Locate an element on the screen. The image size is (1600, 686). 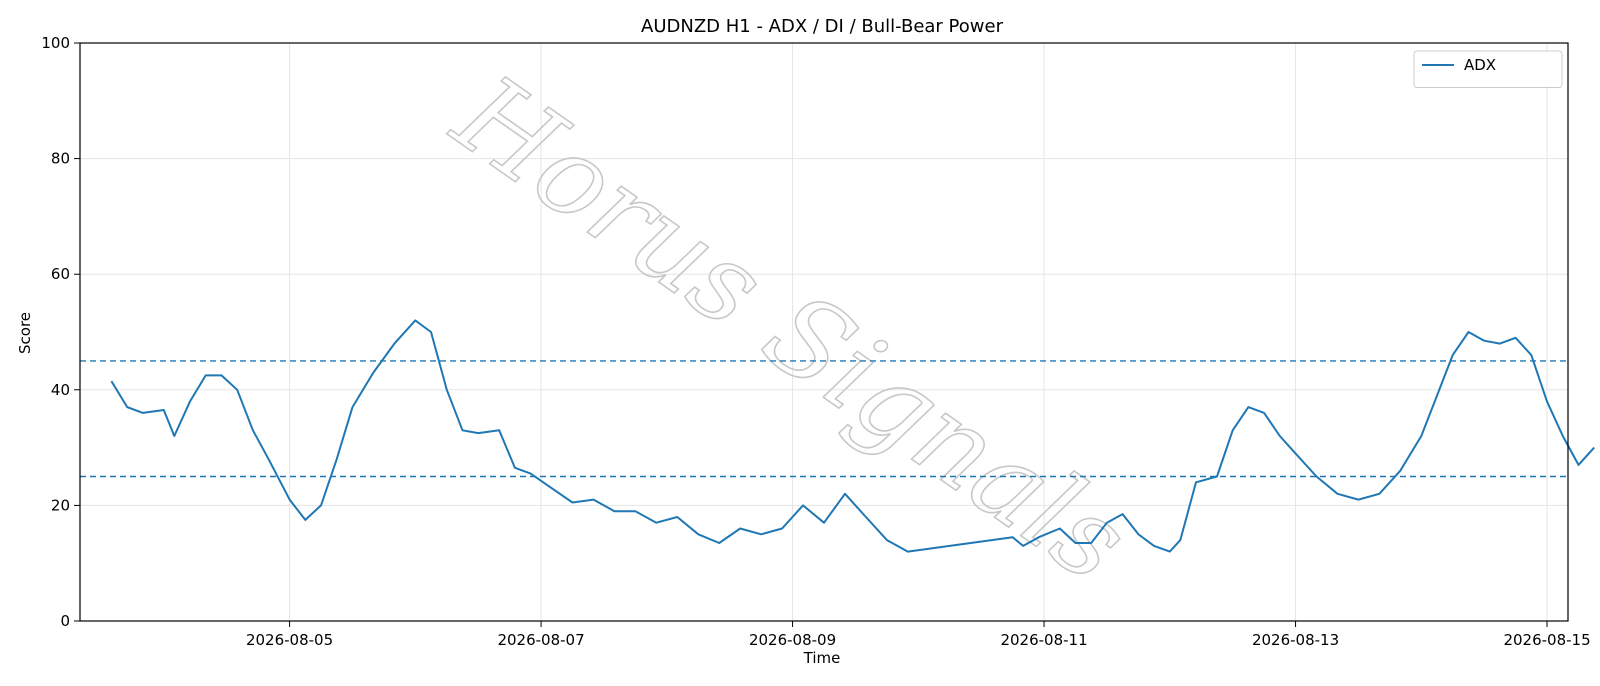
y-tick-label: 20 is located at coordinates (60, 505).